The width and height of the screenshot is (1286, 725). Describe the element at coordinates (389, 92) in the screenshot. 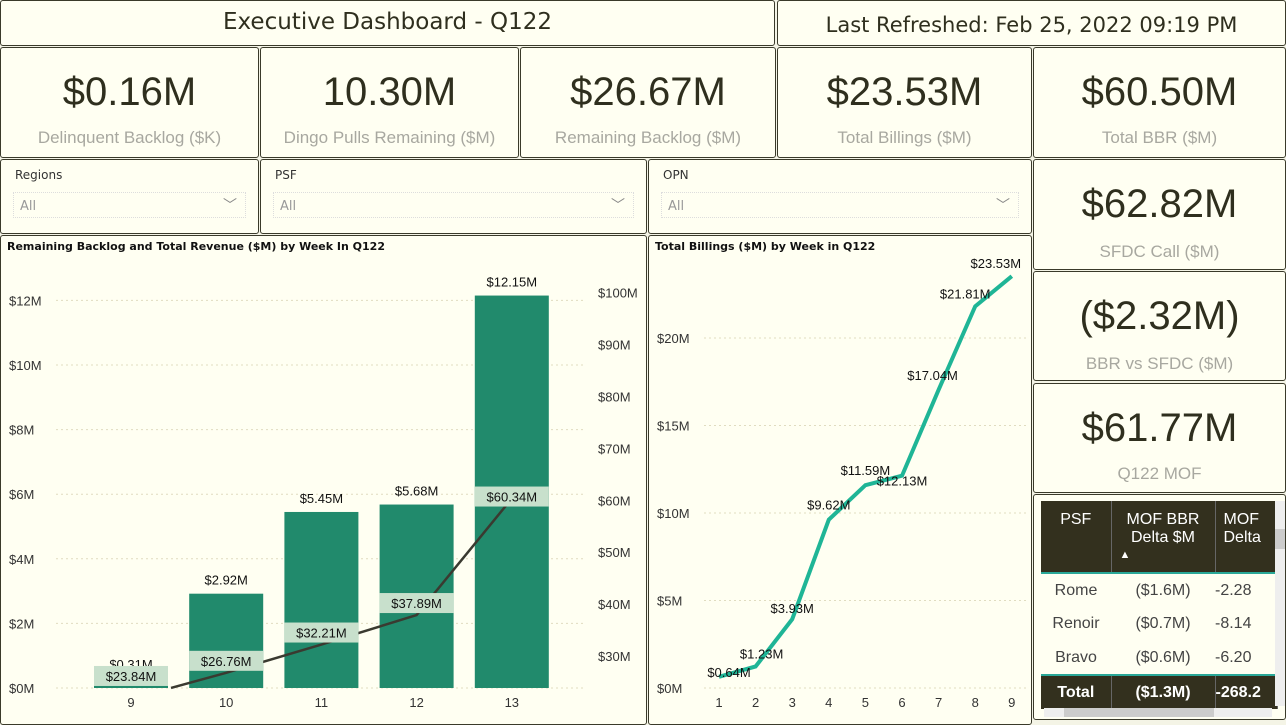

I see `kpi-value: 10.30M` at that location.